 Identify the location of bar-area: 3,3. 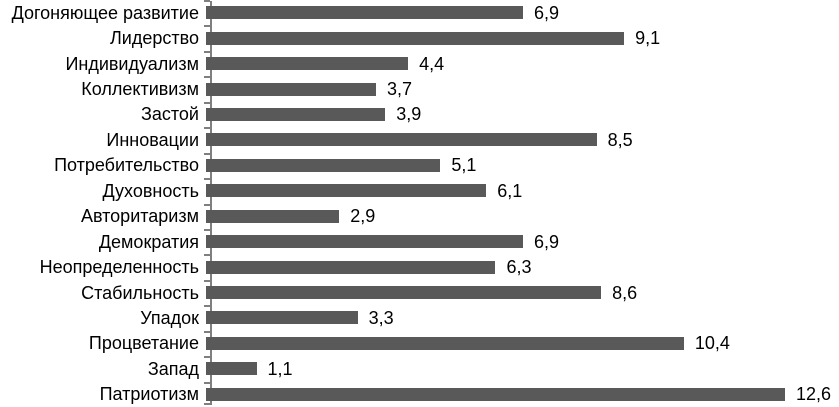
(300, 318).